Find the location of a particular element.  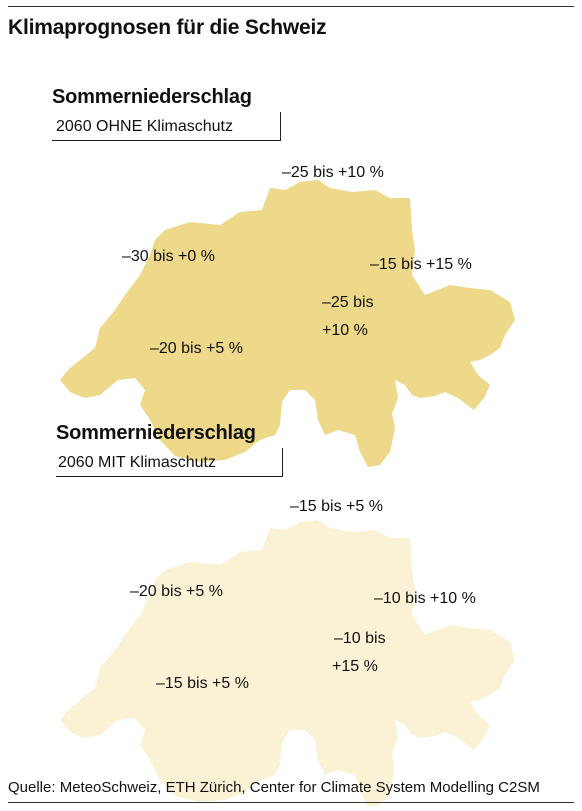

map-subtitle: 2060 OHNE Klimaschutz is located at coordinates (144, 126).